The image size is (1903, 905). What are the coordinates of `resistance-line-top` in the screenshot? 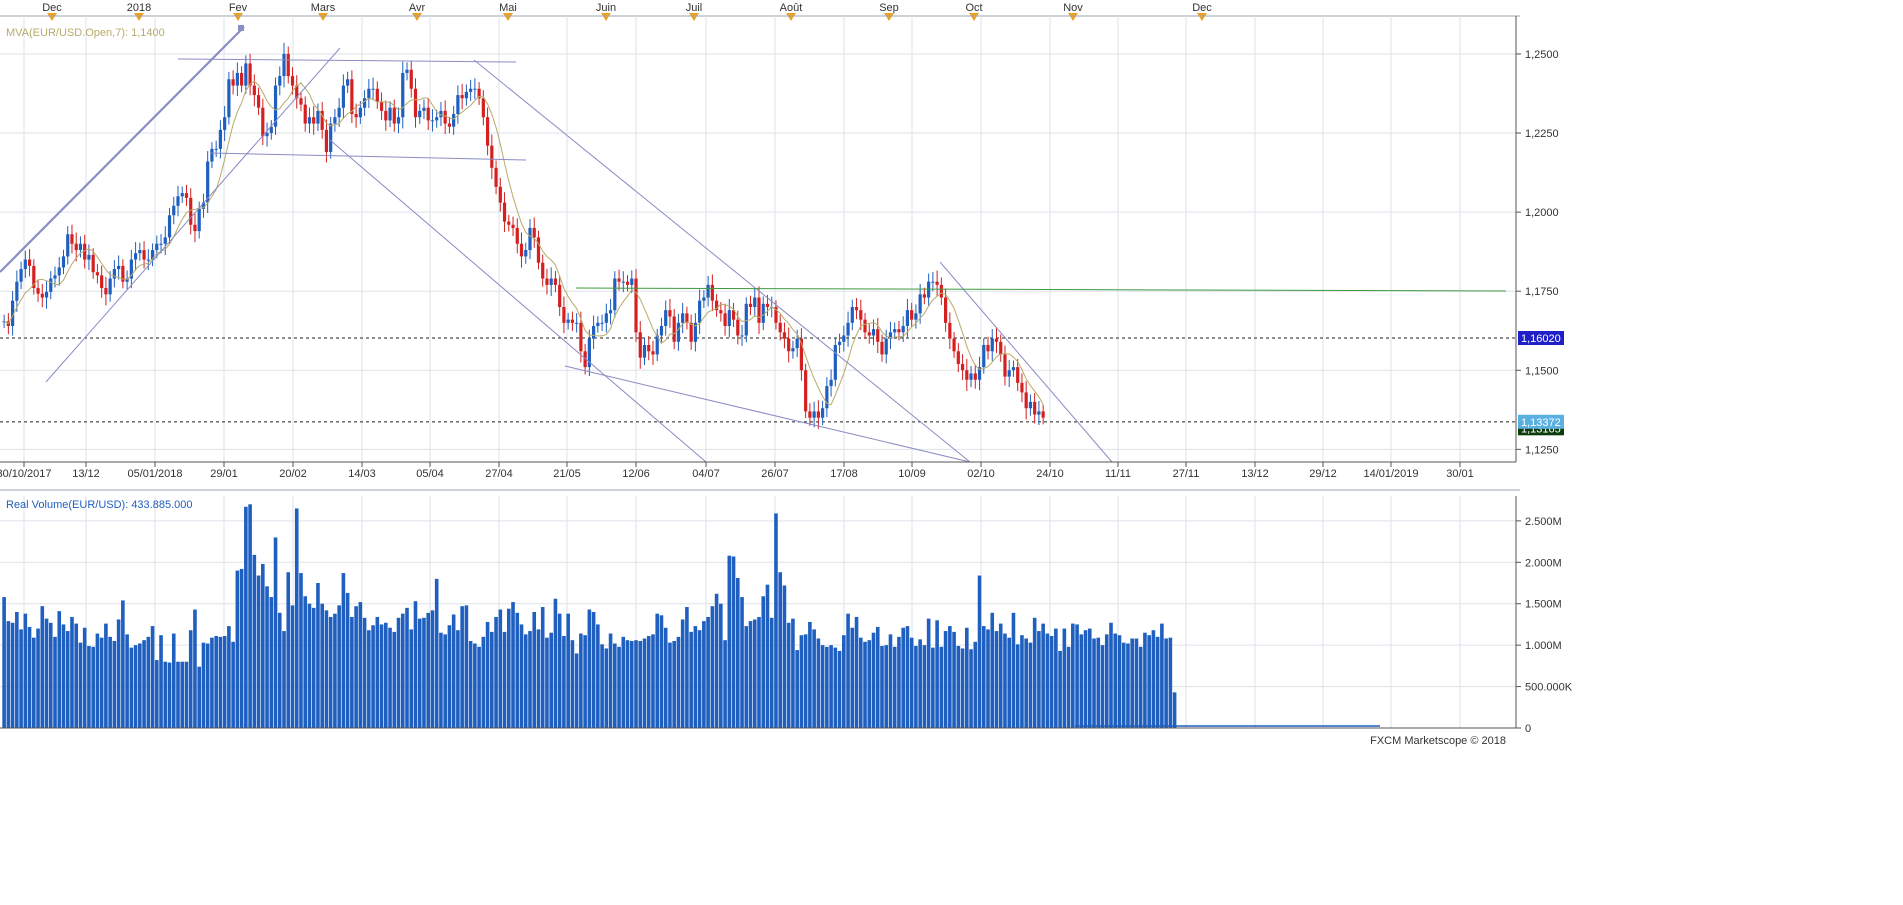 It's located at (347, 60).